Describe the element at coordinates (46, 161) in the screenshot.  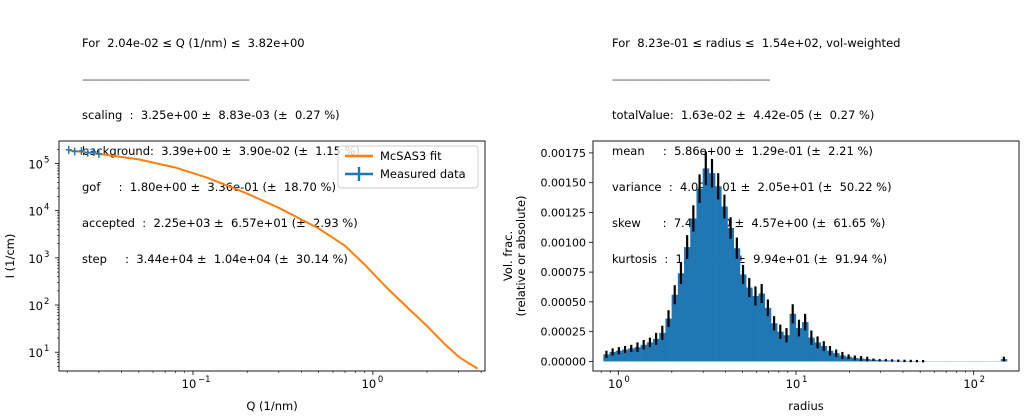
I see `y-tick-exponent: 5` at that location.